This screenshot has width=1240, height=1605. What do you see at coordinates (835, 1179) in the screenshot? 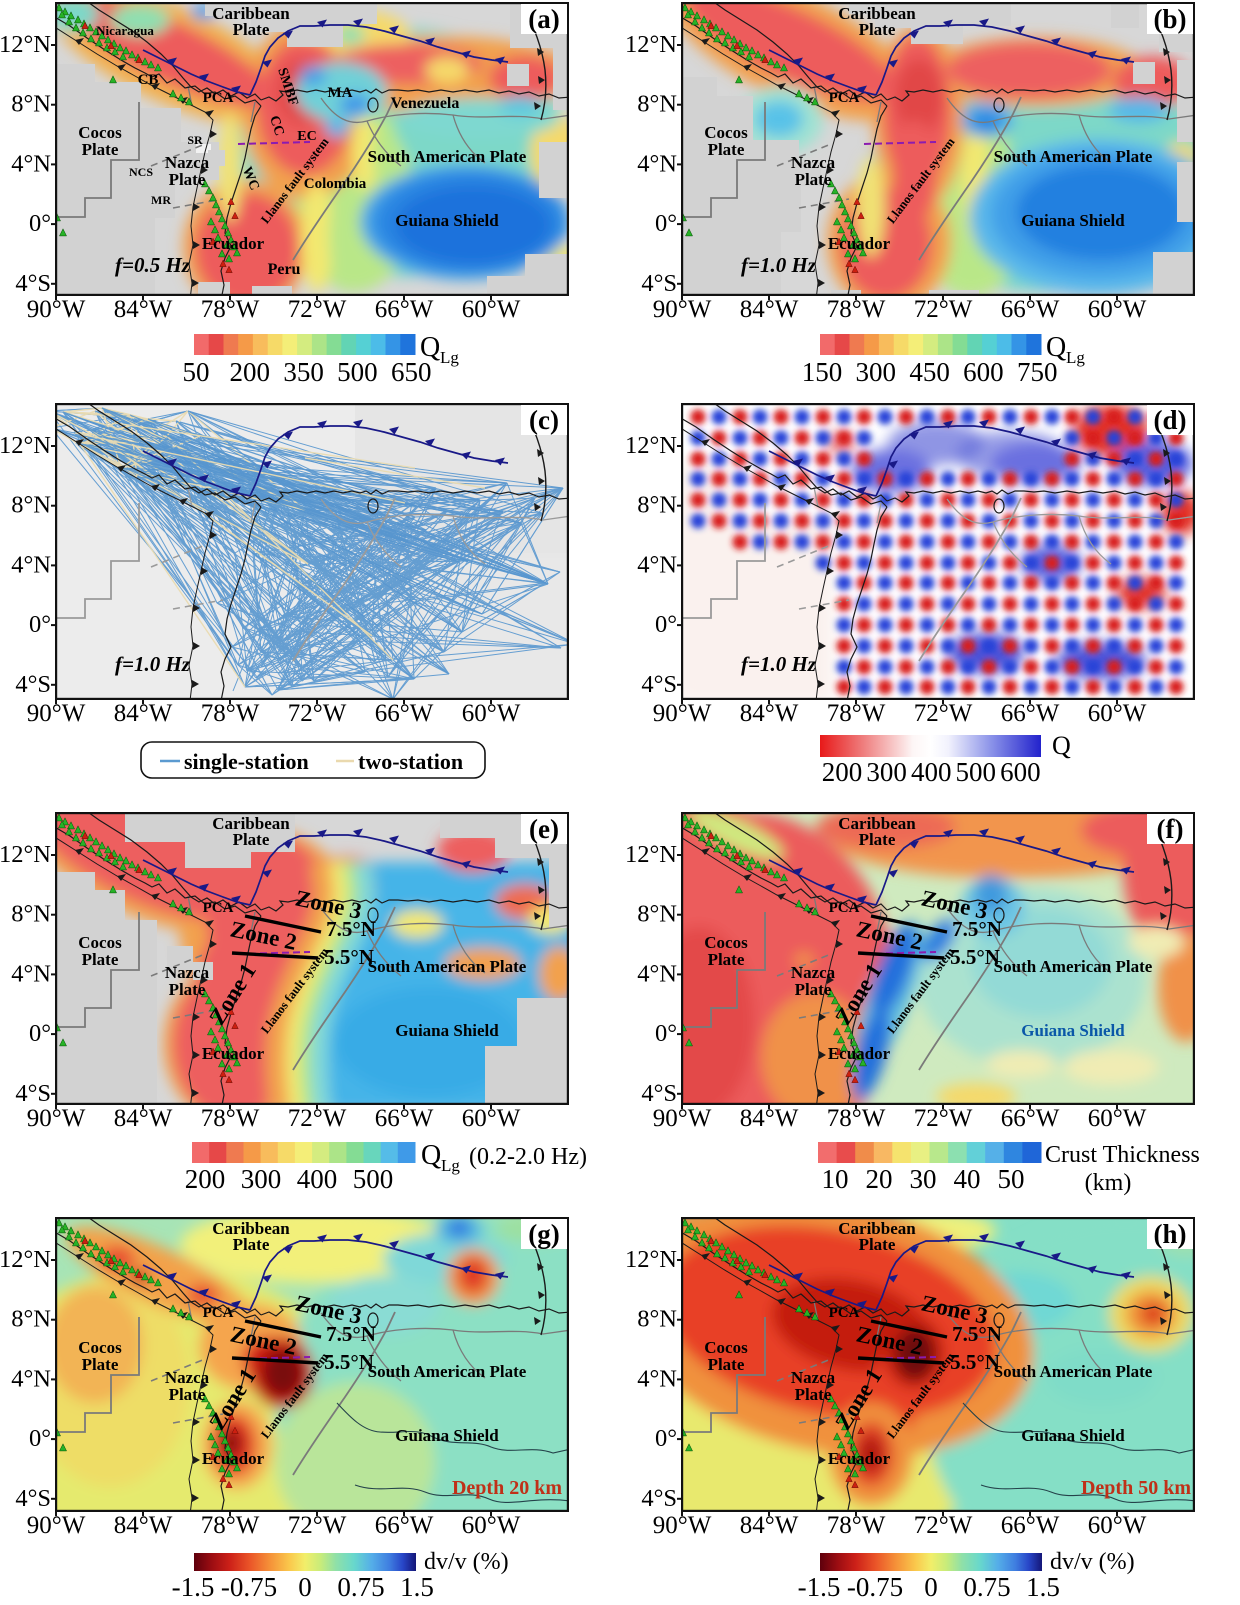
I see `svg-text: 10` at bounding box center [835, 1179].